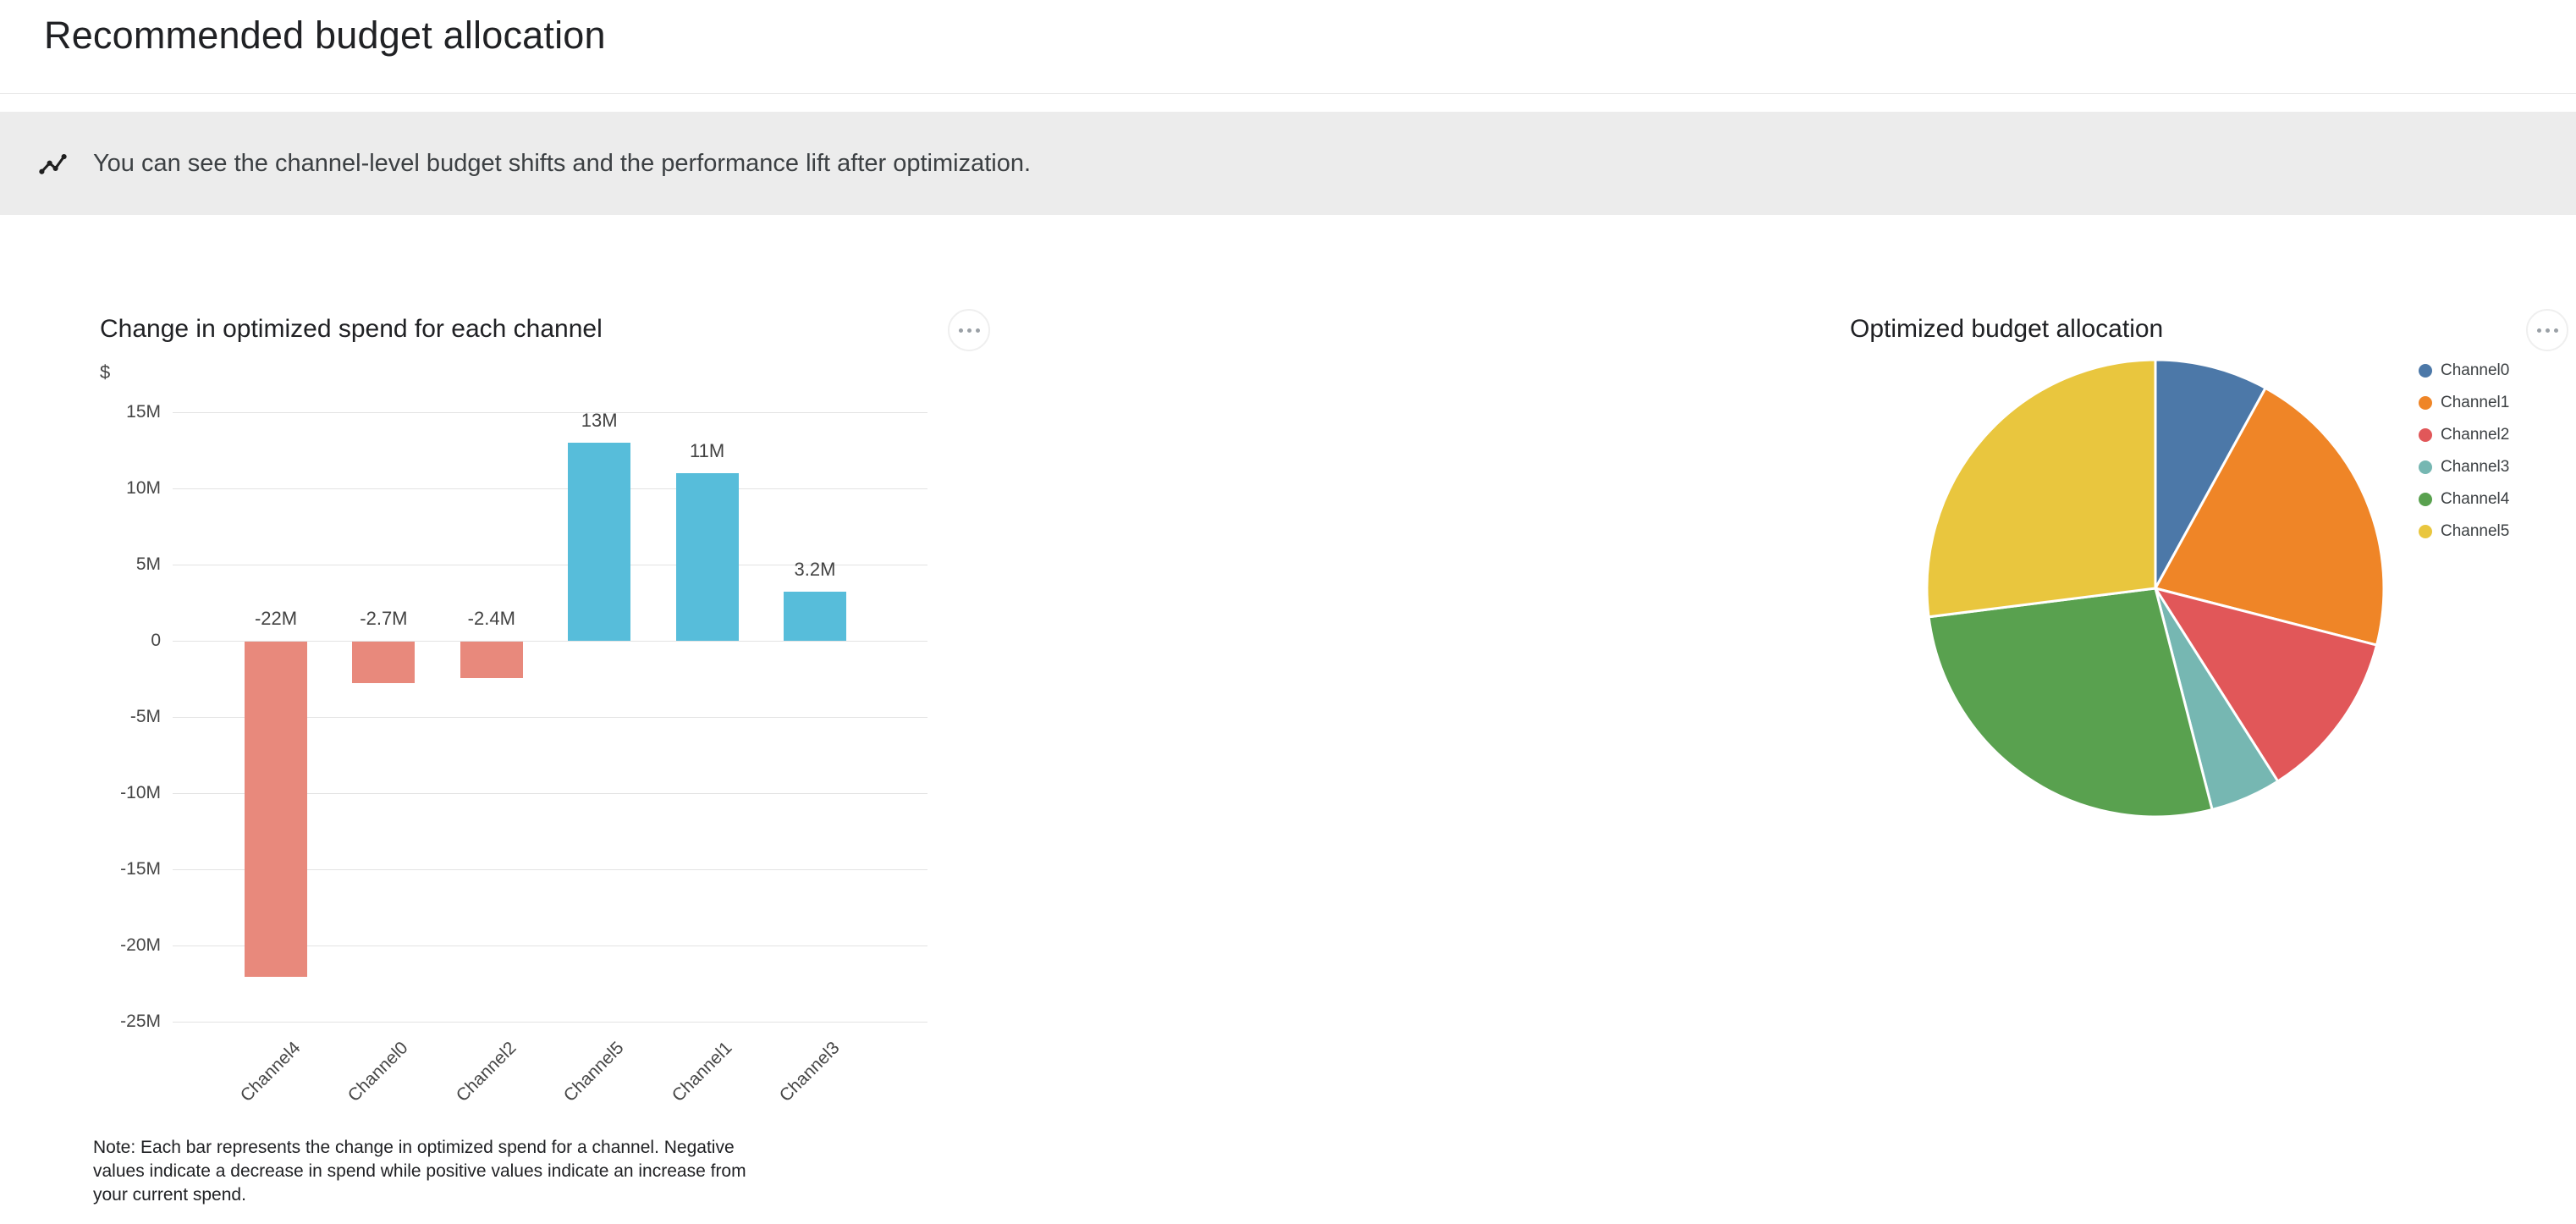  I want to click on bar-channel4, so click(276, 809).